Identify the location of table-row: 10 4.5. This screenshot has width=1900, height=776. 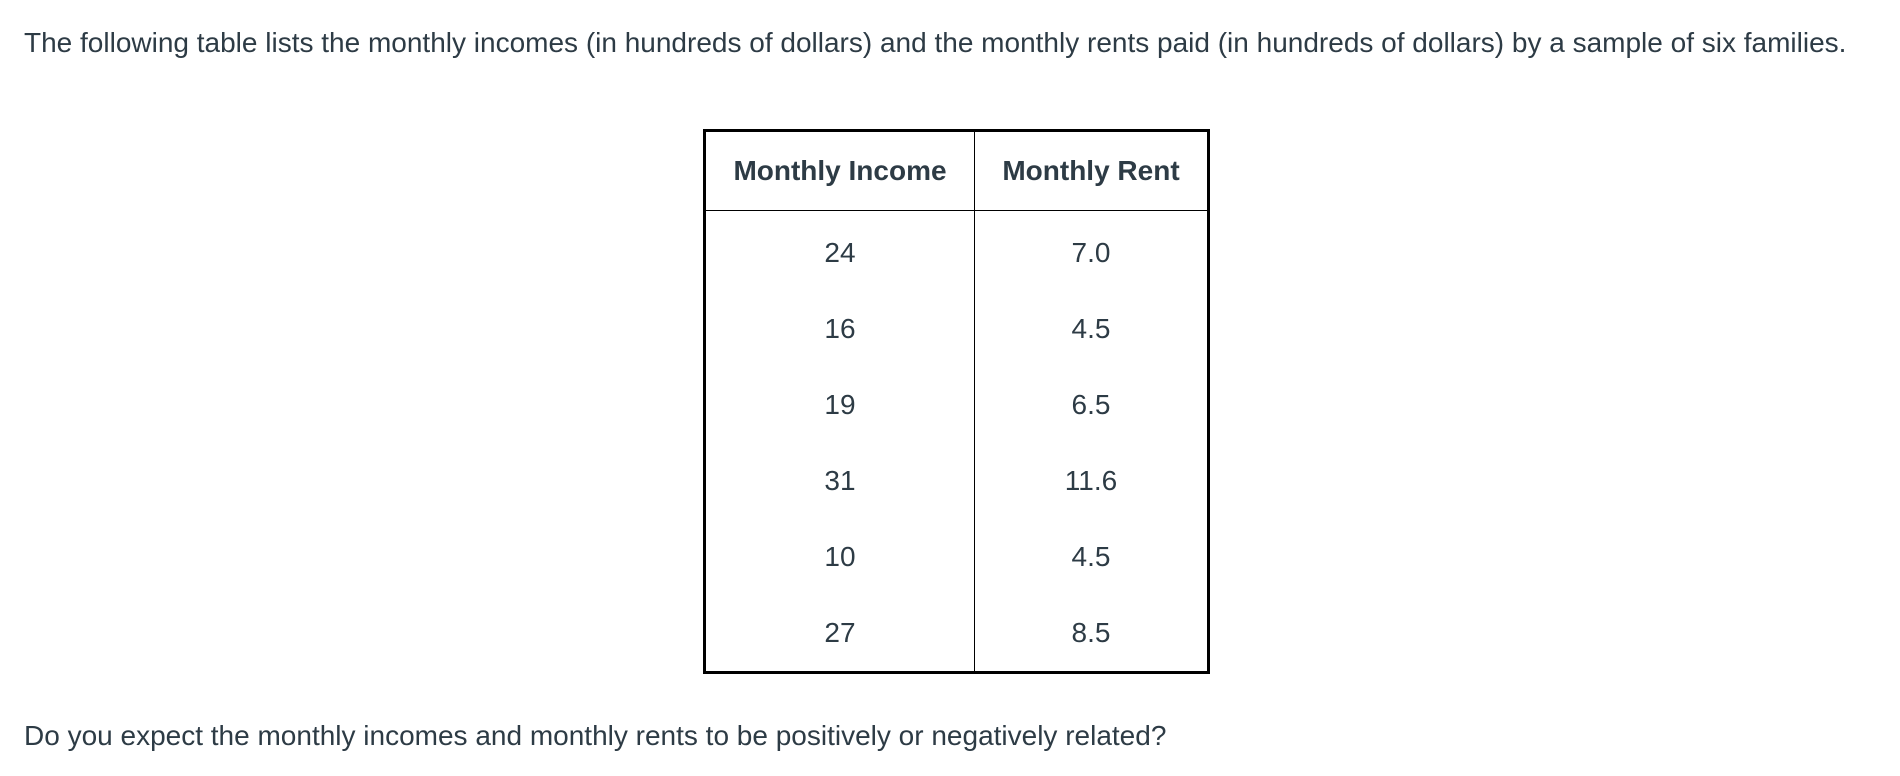
(956, 557).